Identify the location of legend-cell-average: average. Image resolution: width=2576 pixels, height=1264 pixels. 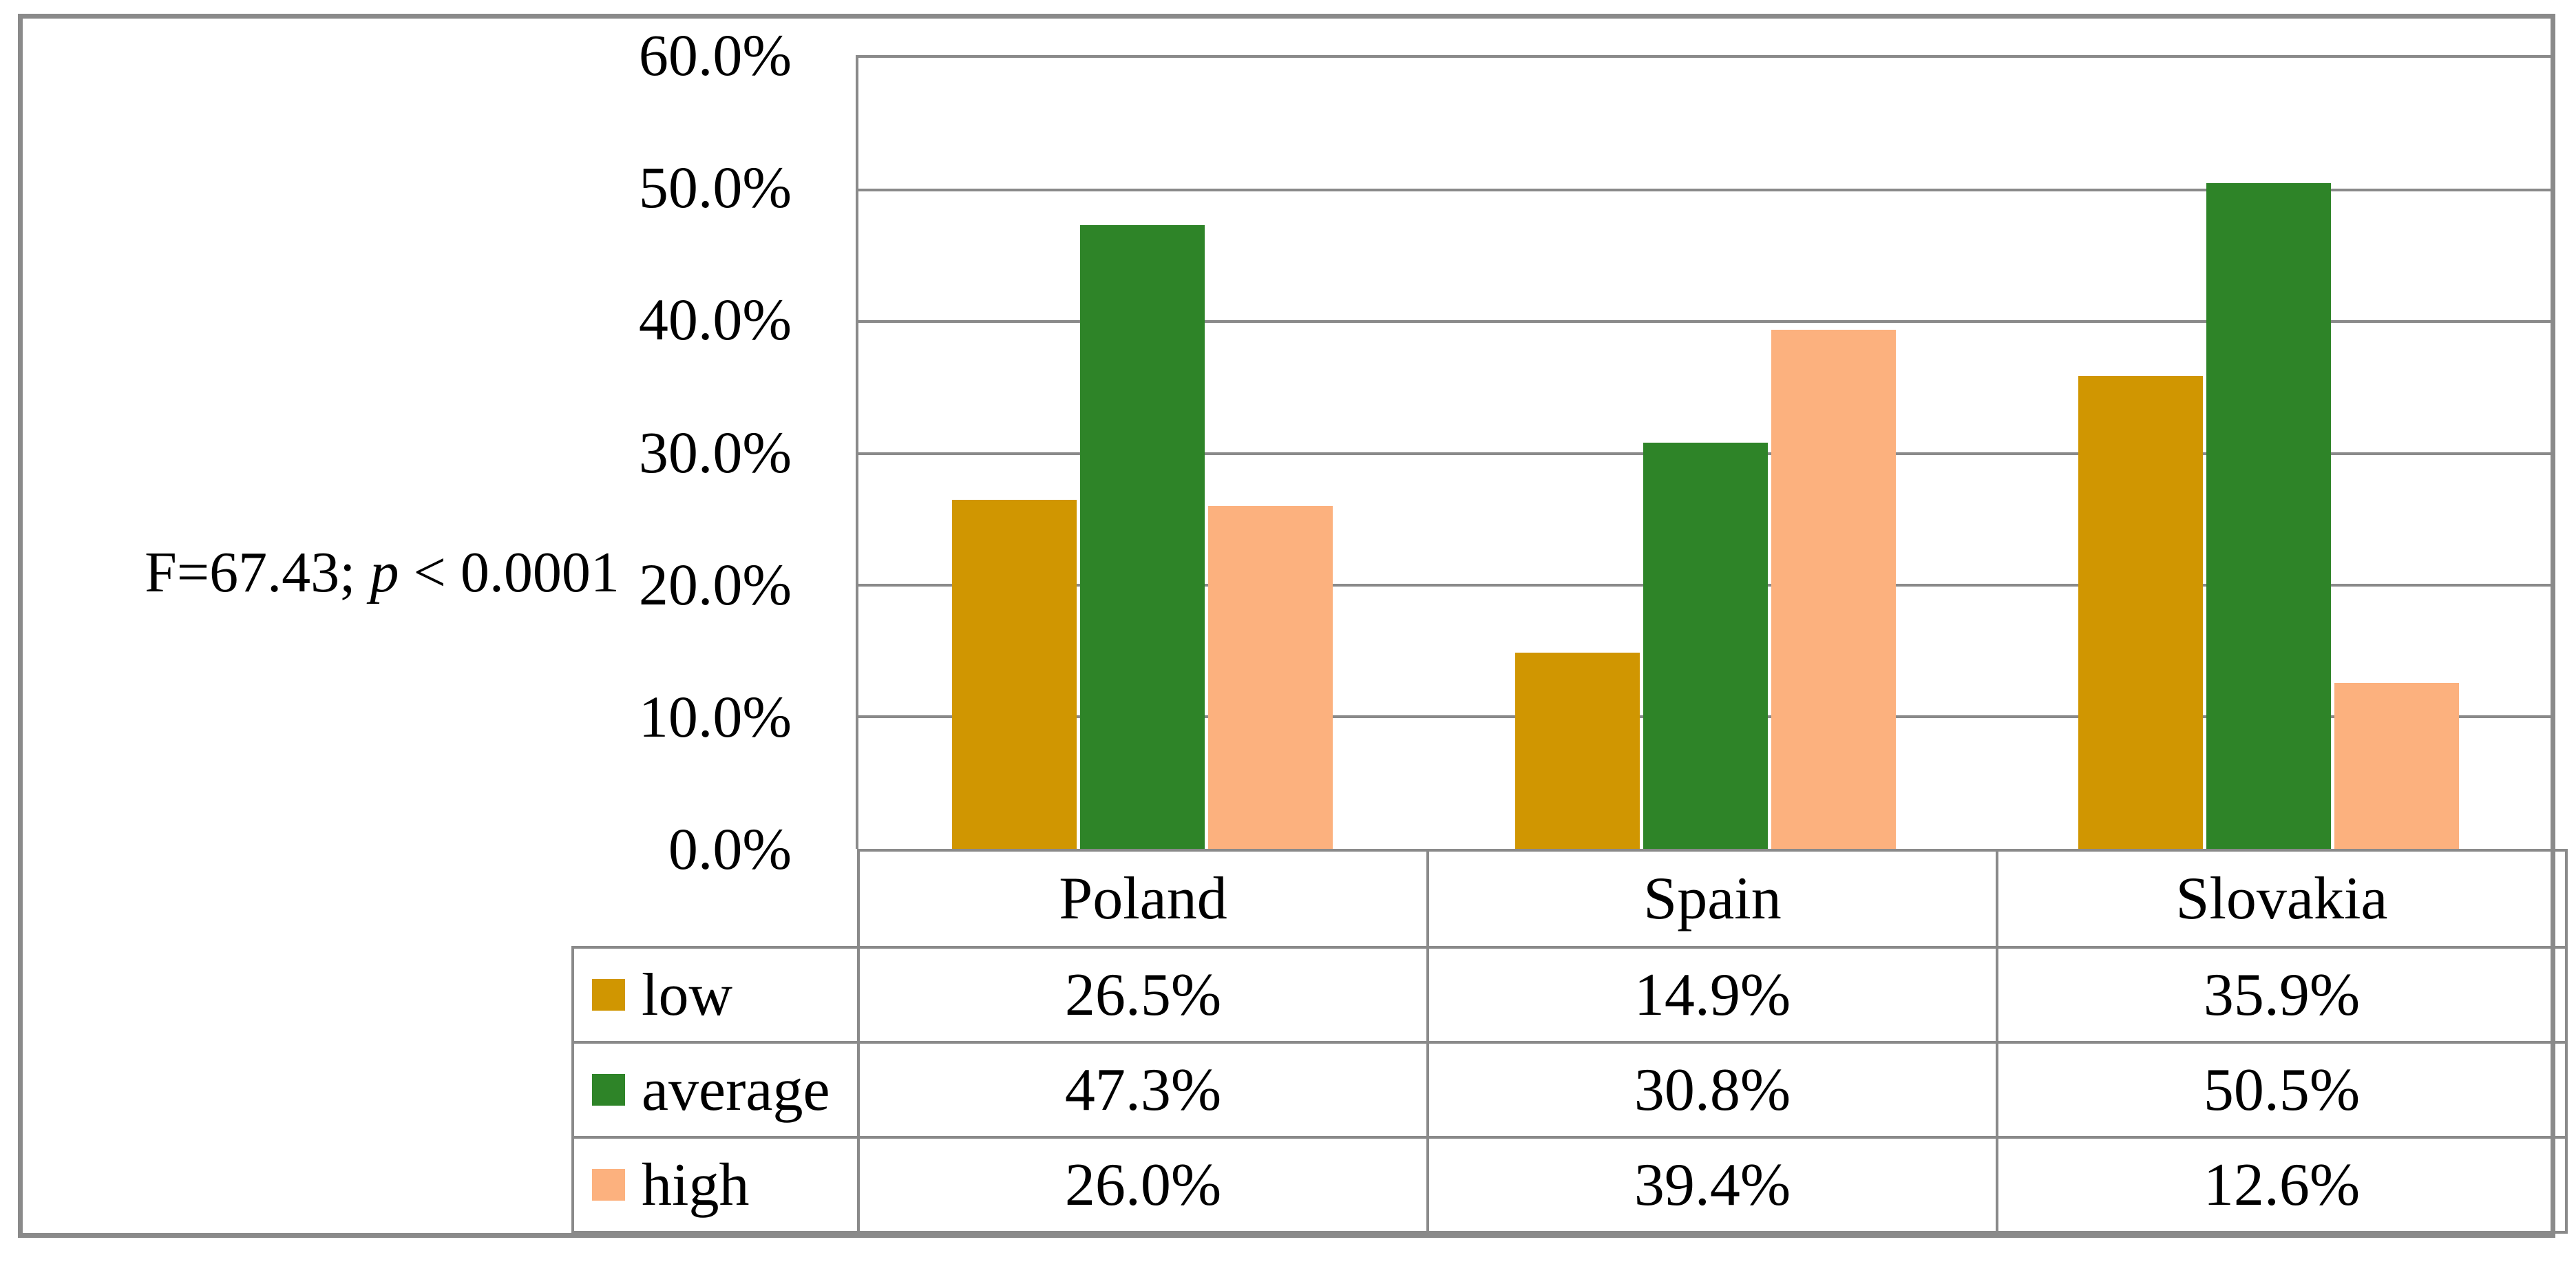
(716, 1090).